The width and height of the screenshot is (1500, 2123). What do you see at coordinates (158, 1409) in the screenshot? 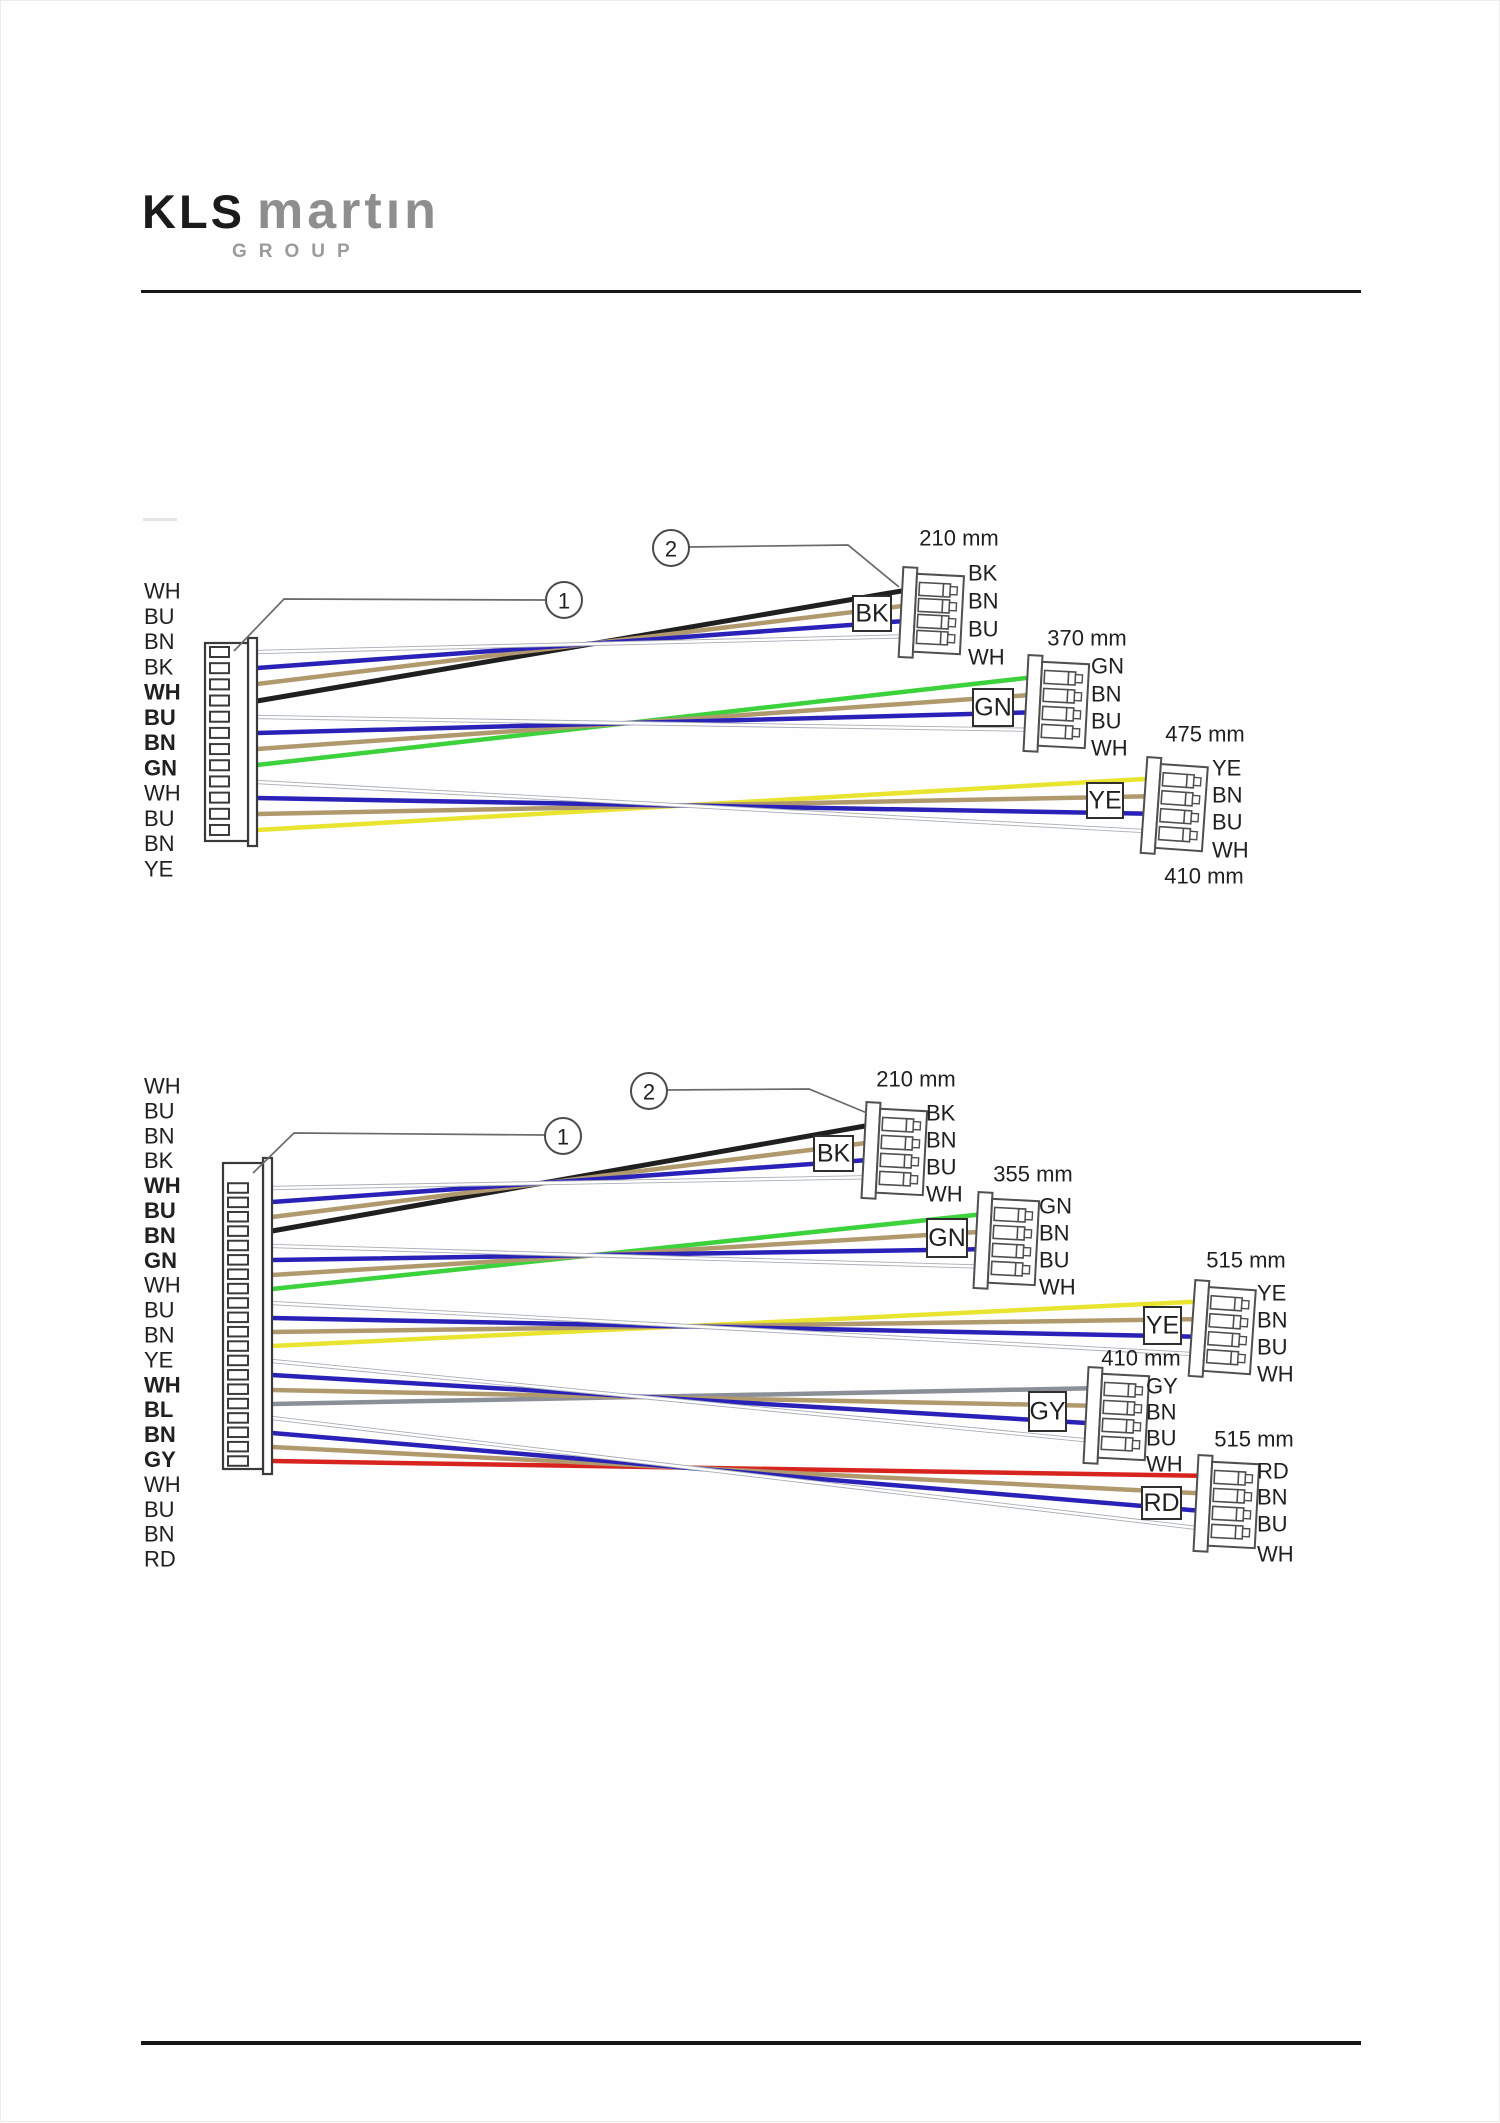
I see `pin-color-label: BL` at bounding box center [158, 1409].